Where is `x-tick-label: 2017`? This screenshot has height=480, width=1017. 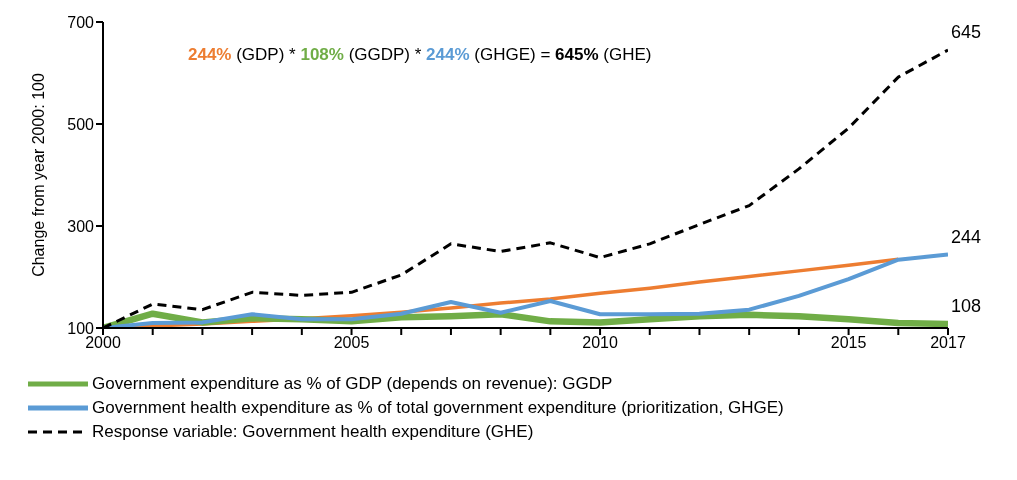
x-tick-label: 2017 is located at coordinates (948, 343).